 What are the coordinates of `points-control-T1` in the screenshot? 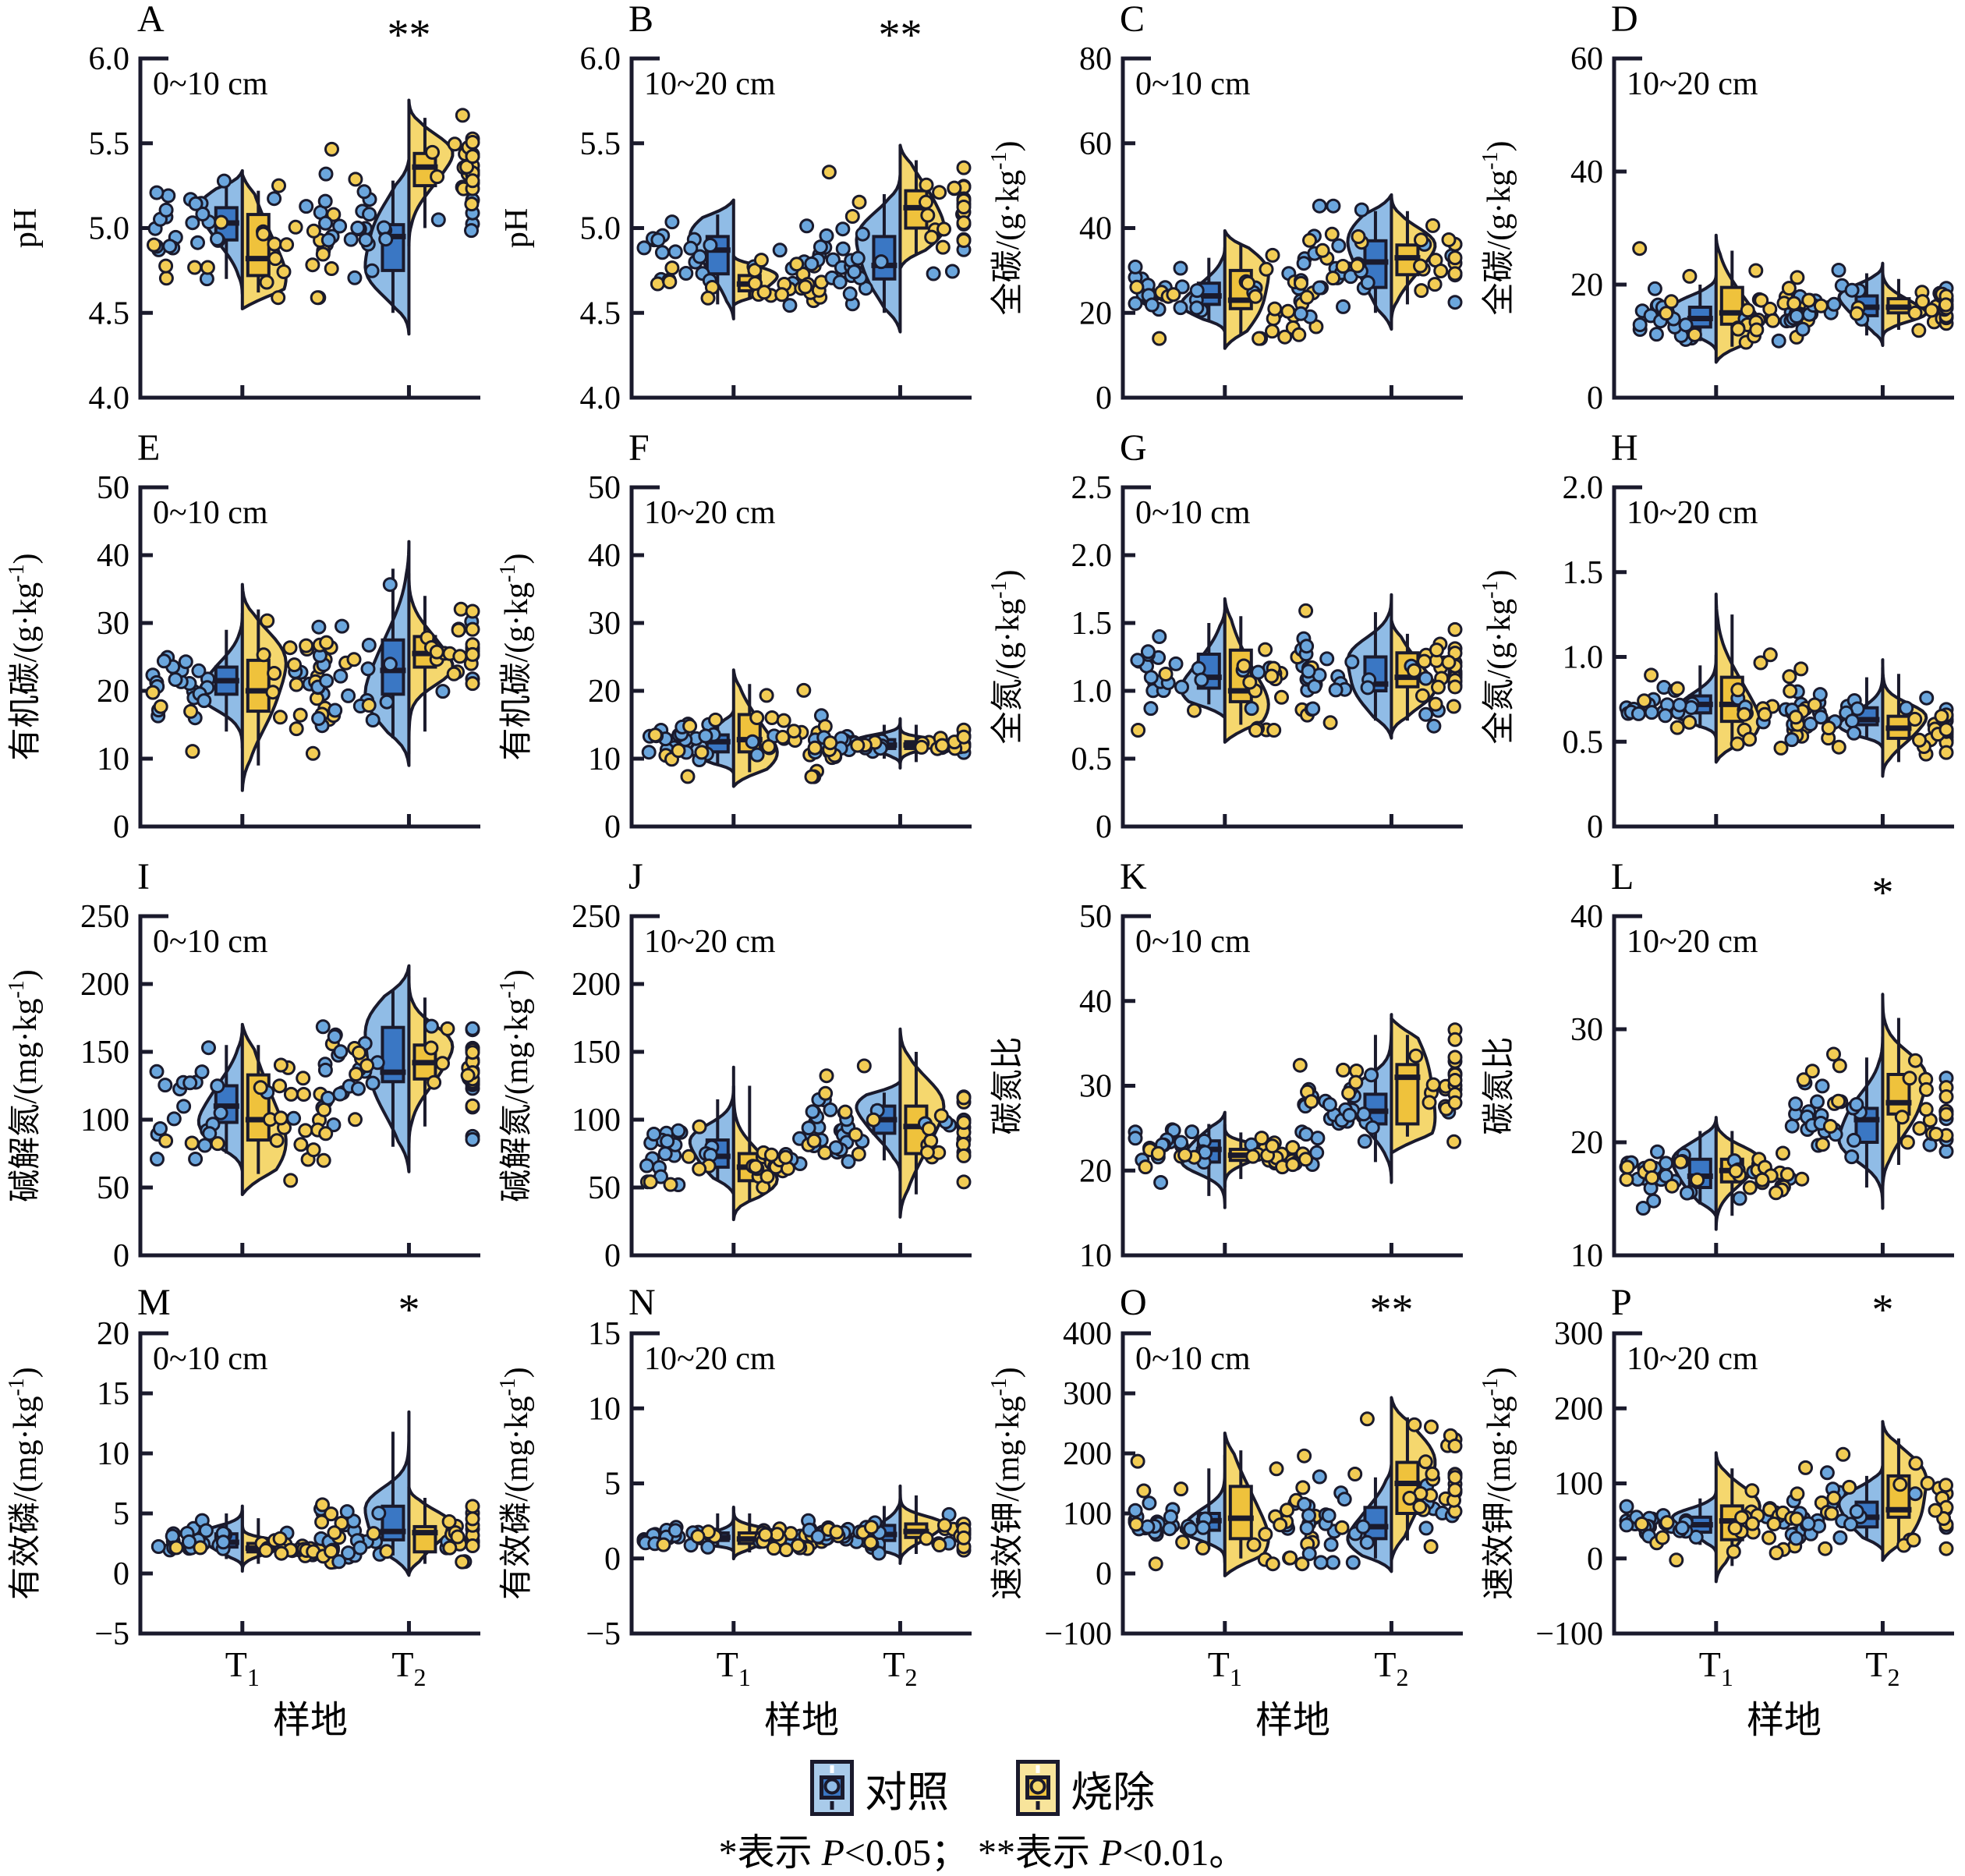 It's located at (243, 230).